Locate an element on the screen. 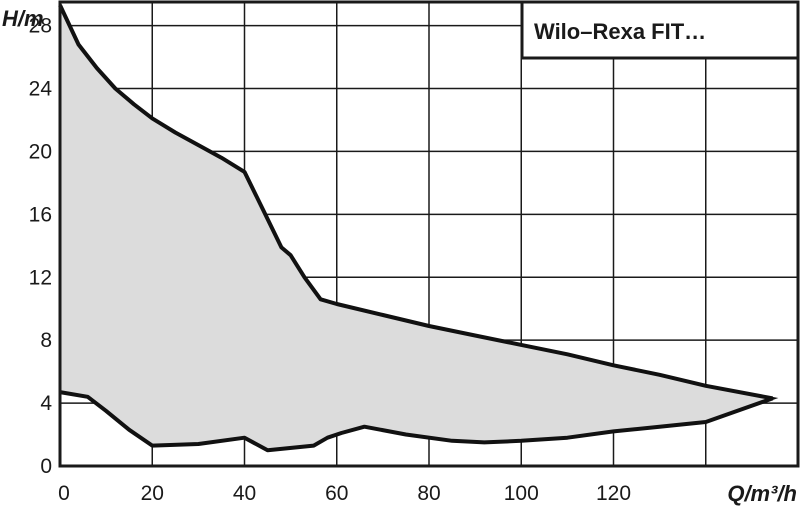 Image resolution: width=800 pixels, height=509 pixels. y-tick-label: 28 is located at coordinates (40, 26).